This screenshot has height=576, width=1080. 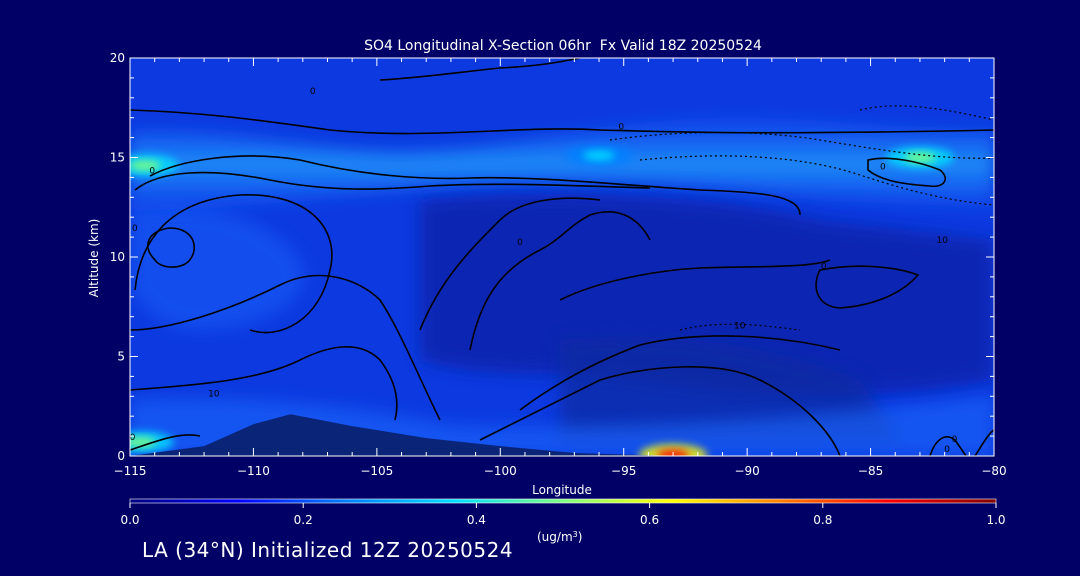 I want to click on colorbar, so click(x=563, y=501).